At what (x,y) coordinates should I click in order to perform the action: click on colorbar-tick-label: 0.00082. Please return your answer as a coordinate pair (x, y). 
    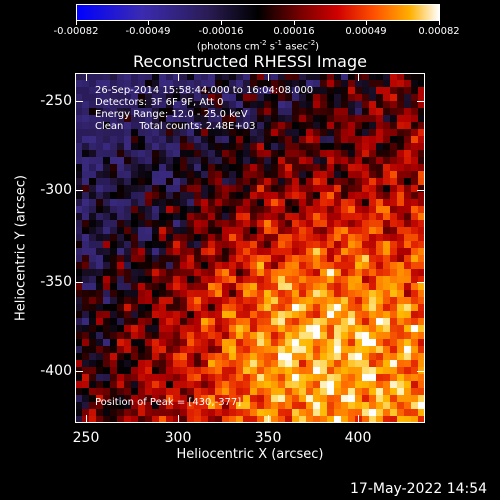
    Looking at the image, I should click on (439, 31).